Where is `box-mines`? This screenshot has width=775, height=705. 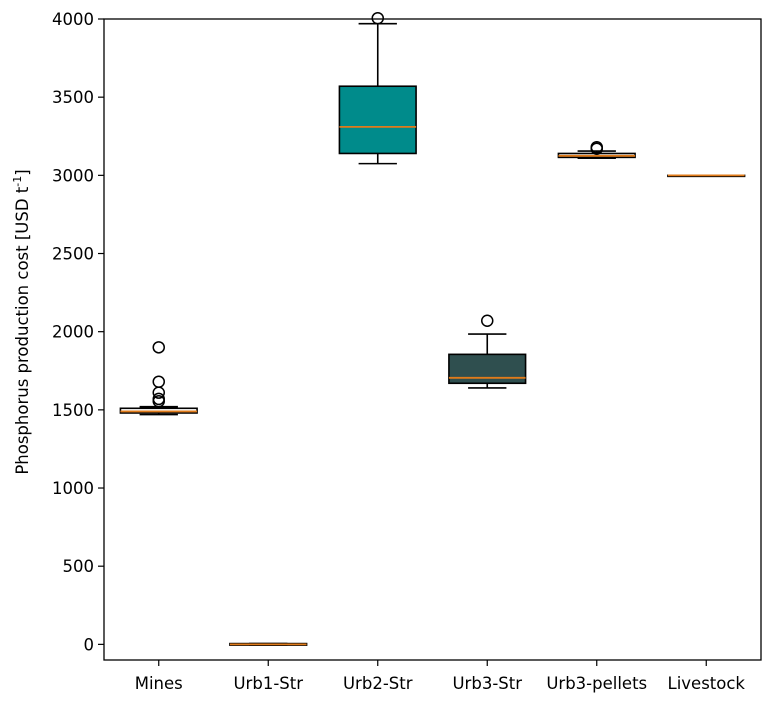 box-mines is located at coordinates (158, 410).